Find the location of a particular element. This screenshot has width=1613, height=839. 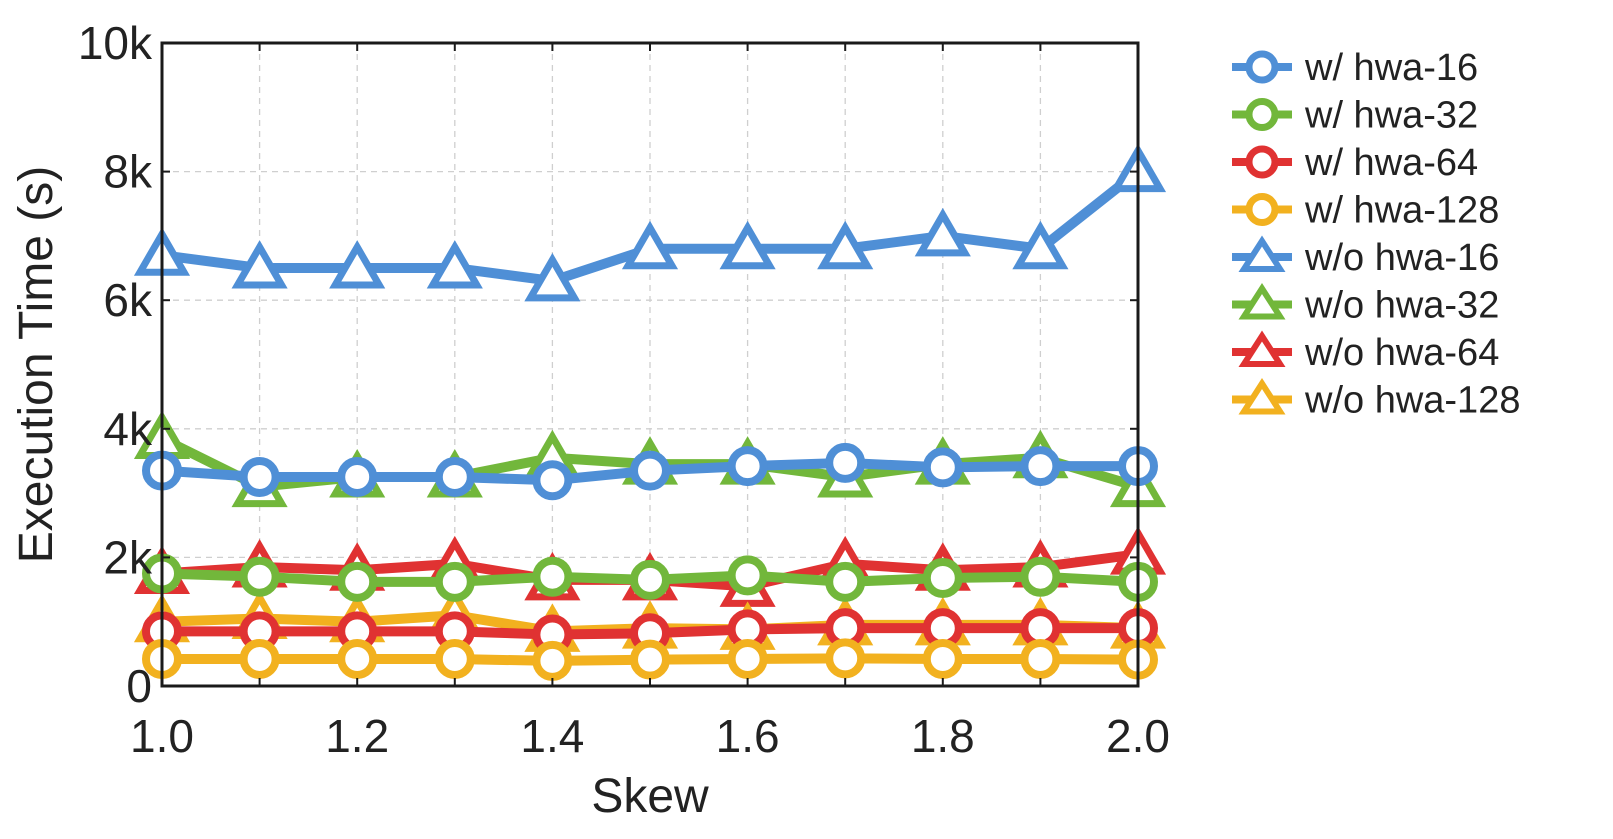

legend-item: w/o hwa-64 is located at coordinates (1365, 352).